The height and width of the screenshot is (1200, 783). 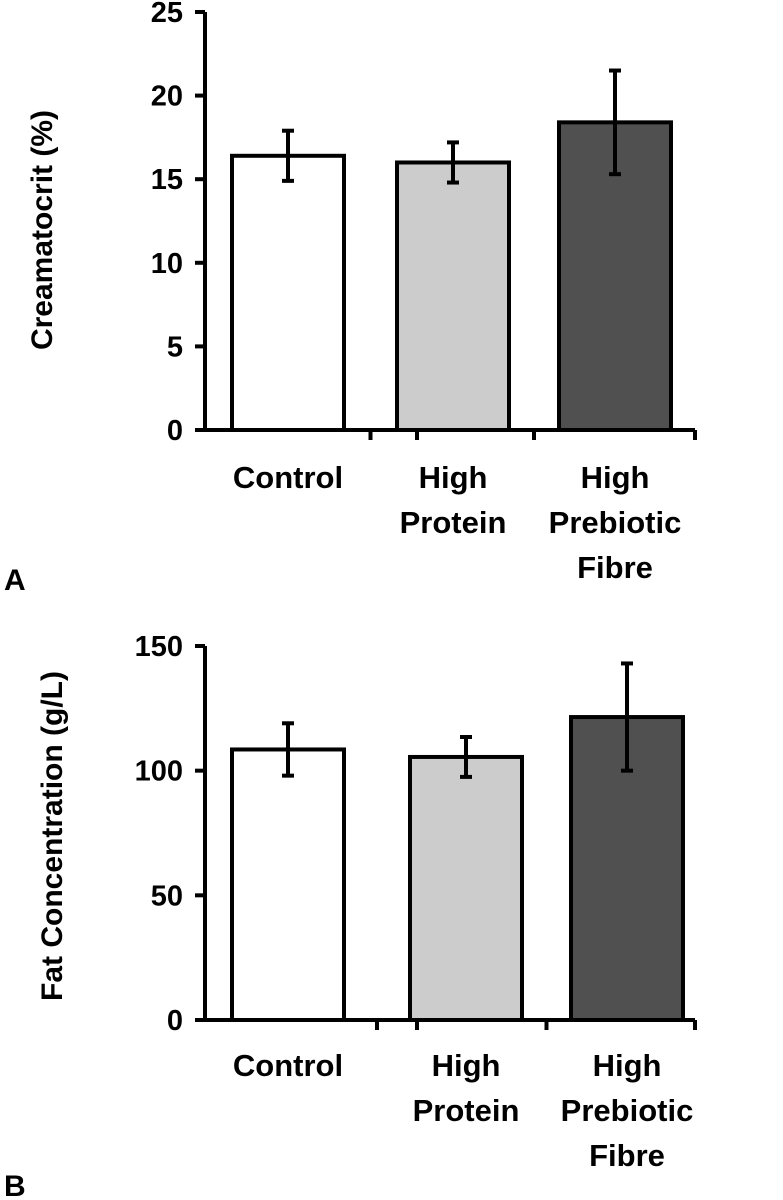 I want to click on panel-a-category-label-3: High Prebiotic Fibre, so click(x=615, y=522).